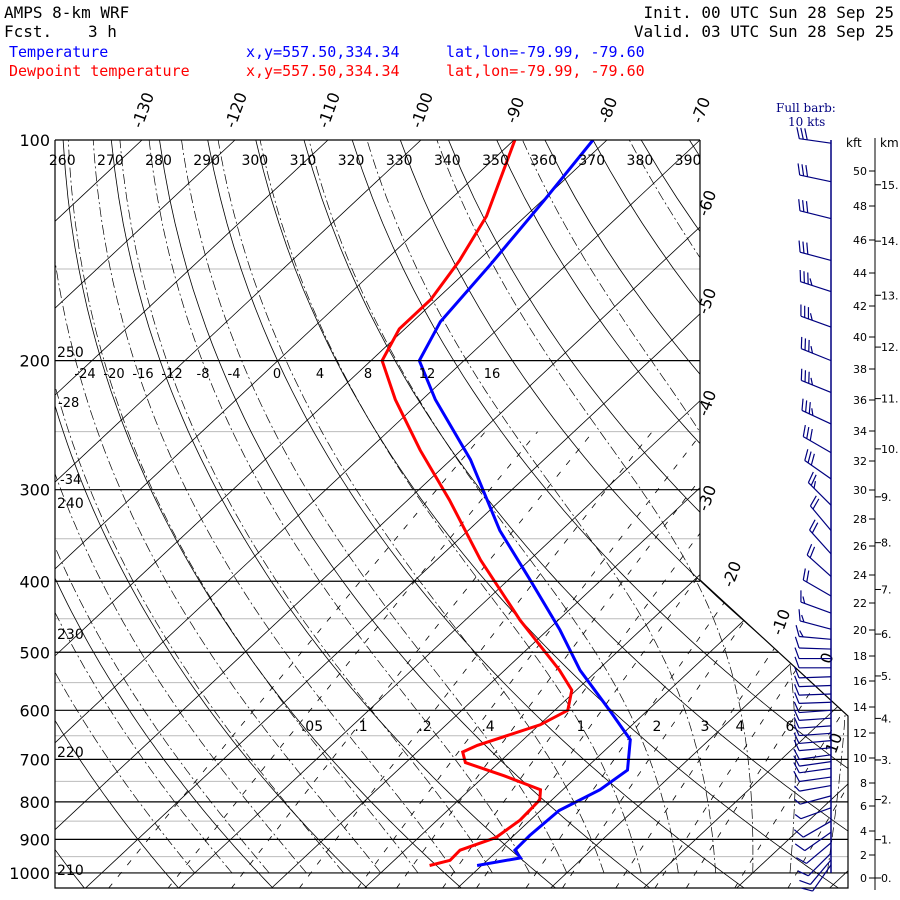 The width and height of the screenshot is (900, 900). I want to click on kft-tick-label: 6, so click(863, 806).